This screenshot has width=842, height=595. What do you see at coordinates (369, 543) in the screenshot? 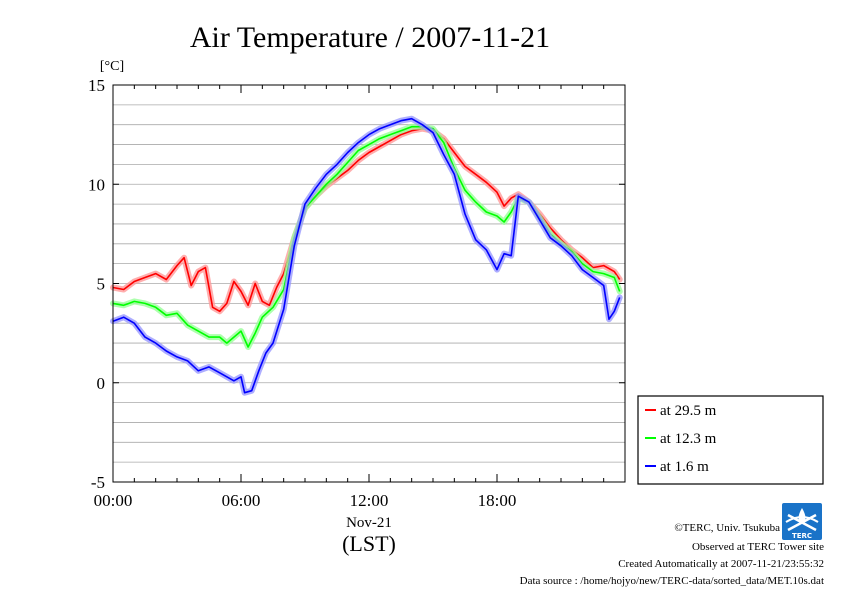
I see `x-axis-zone-label: (LST)` at bounding box center [369, 543].